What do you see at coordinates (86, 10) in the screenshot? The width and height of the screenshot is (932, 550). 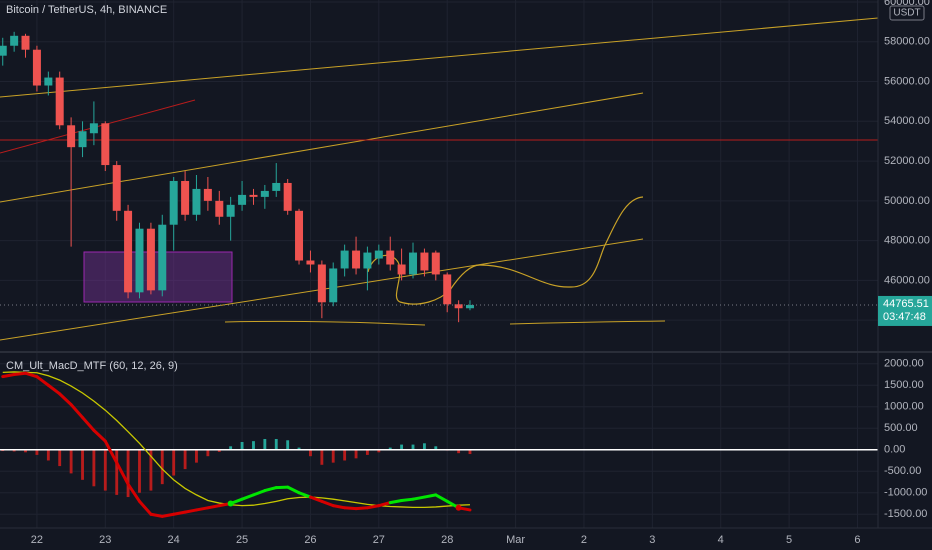 I see `chart-title: Bitcoin / TetherUS, 4h, BINANCE` at bounding box center [86, 10].